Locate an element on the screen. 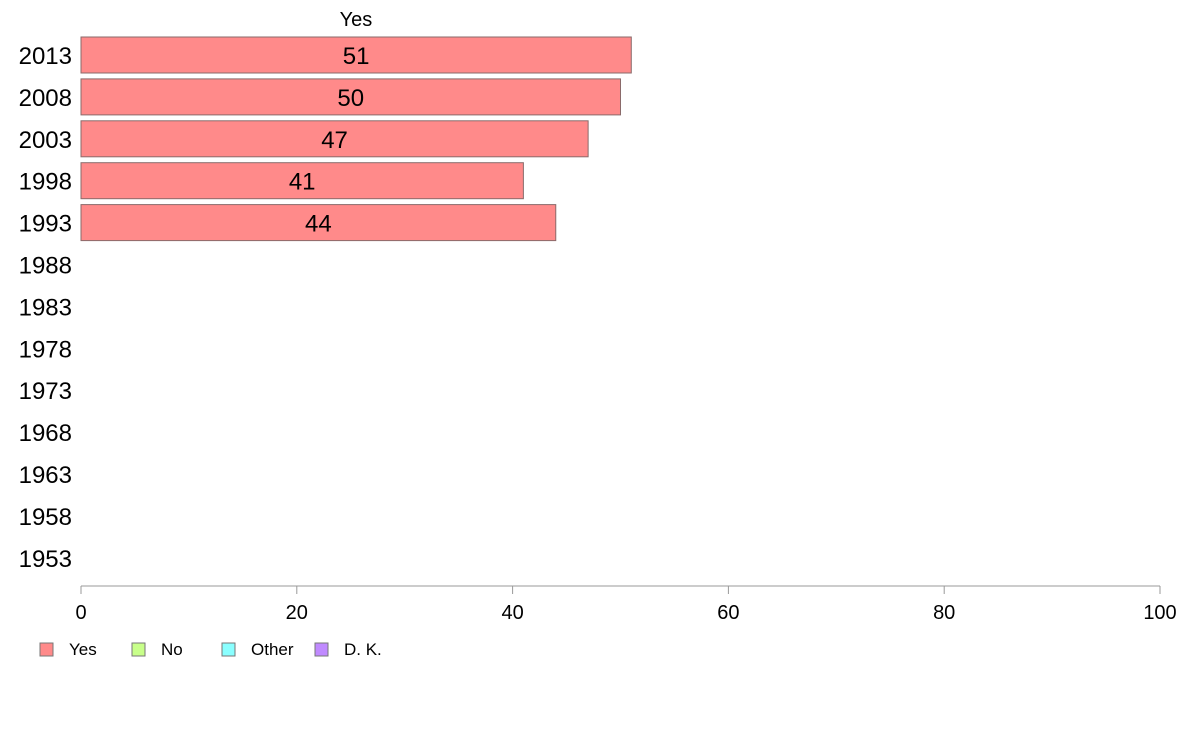  bar-2013 is located at coordinates (356, 55).